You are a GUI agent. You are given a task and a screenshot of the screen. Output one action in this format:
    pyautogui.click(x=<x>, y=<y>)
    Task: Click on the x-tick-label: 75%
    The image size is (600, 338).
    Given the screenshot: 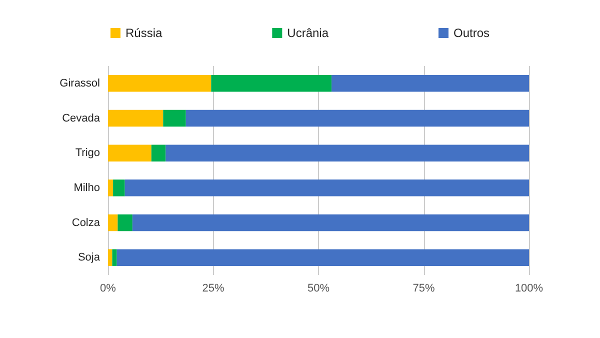 What is the action you would take?
    pyautogui.click(x=423, y=288)
    